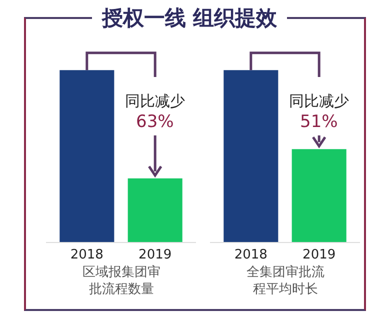  What do you see at coordinates (190, 18) in the screenshot?
I see `chart-title: 授权一线 组织提效` at bounding box center [190, 18].